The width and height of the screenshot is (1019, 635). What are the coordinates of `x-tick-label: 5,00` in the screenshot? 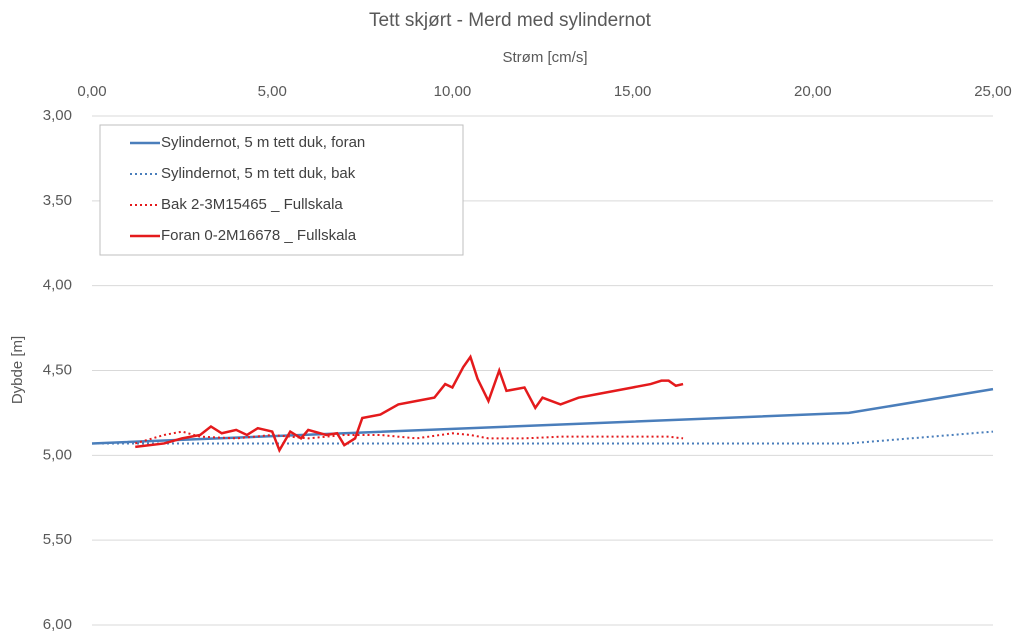 It's located at (272, 91).